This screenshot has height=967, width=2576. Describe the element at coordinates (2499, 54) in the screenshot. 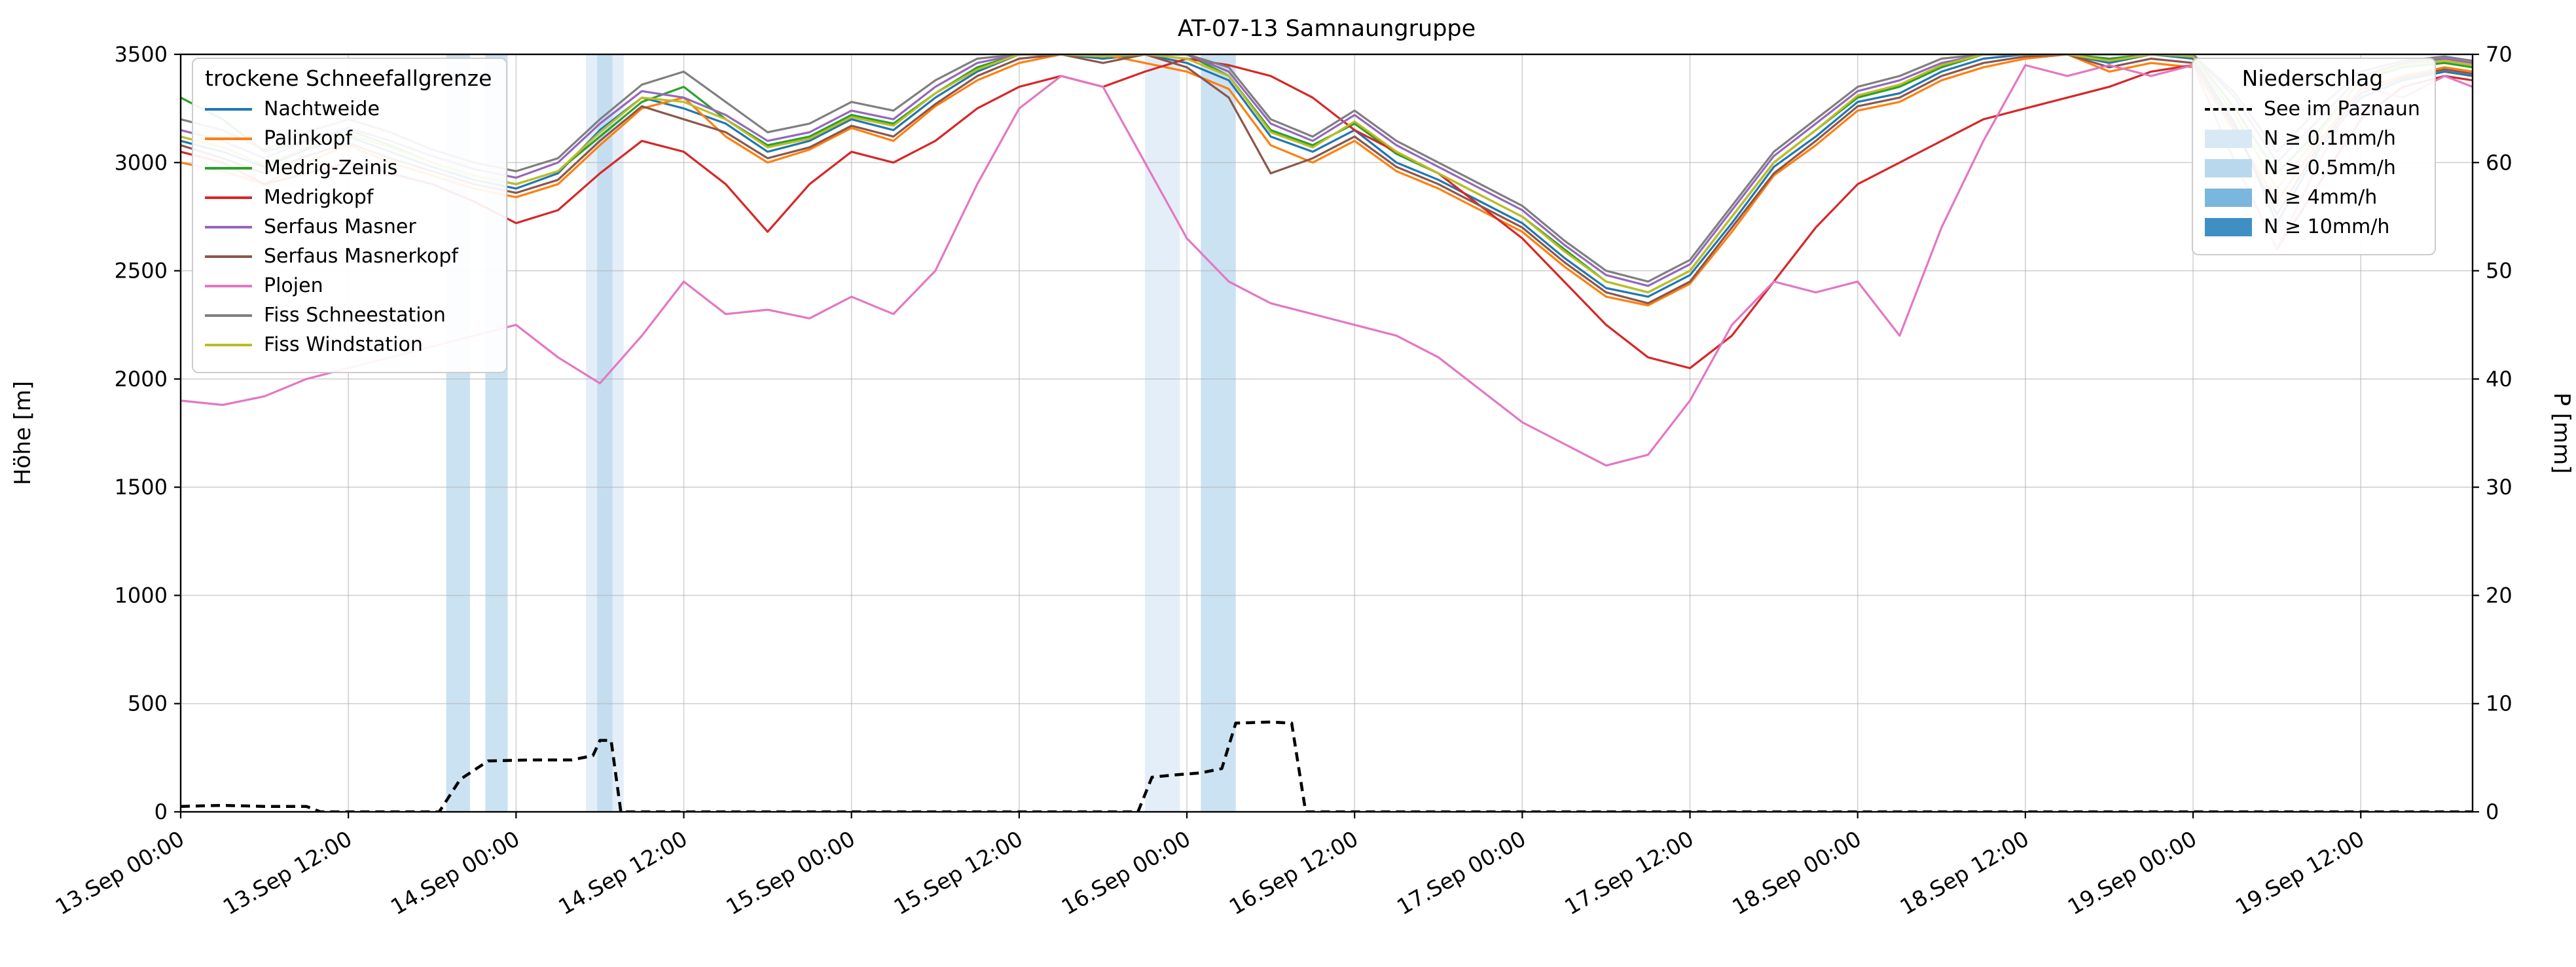

I see `right-tick-label: 70` at that location.